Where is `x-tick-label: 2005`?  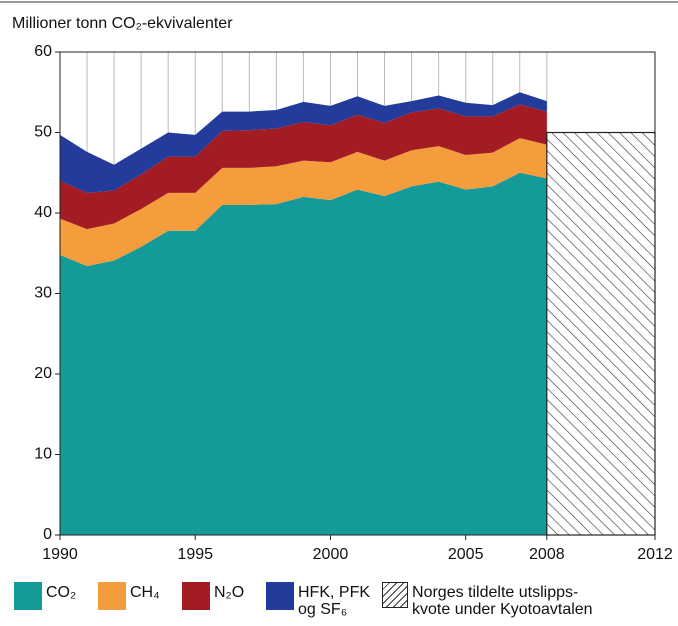 x-tick-label: 2005 is located at coordinates (466, 554).